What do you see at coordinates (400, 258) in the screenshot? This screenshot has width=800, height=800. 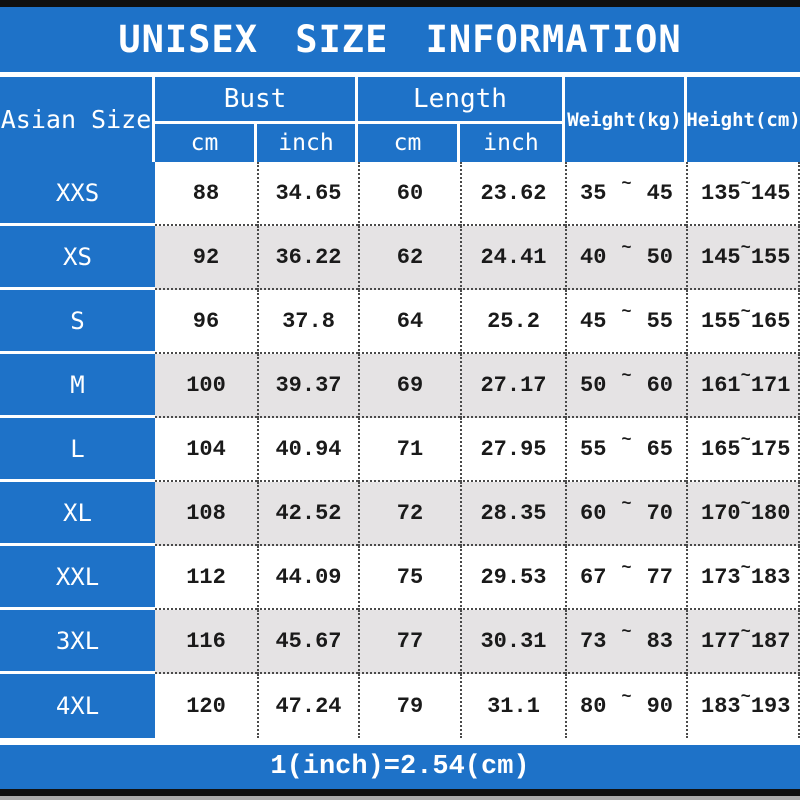 I see `table-row-xs: XS 92 36.22 62 24.41 40 ~50 145 ~155` at bounding box center [400, 258].